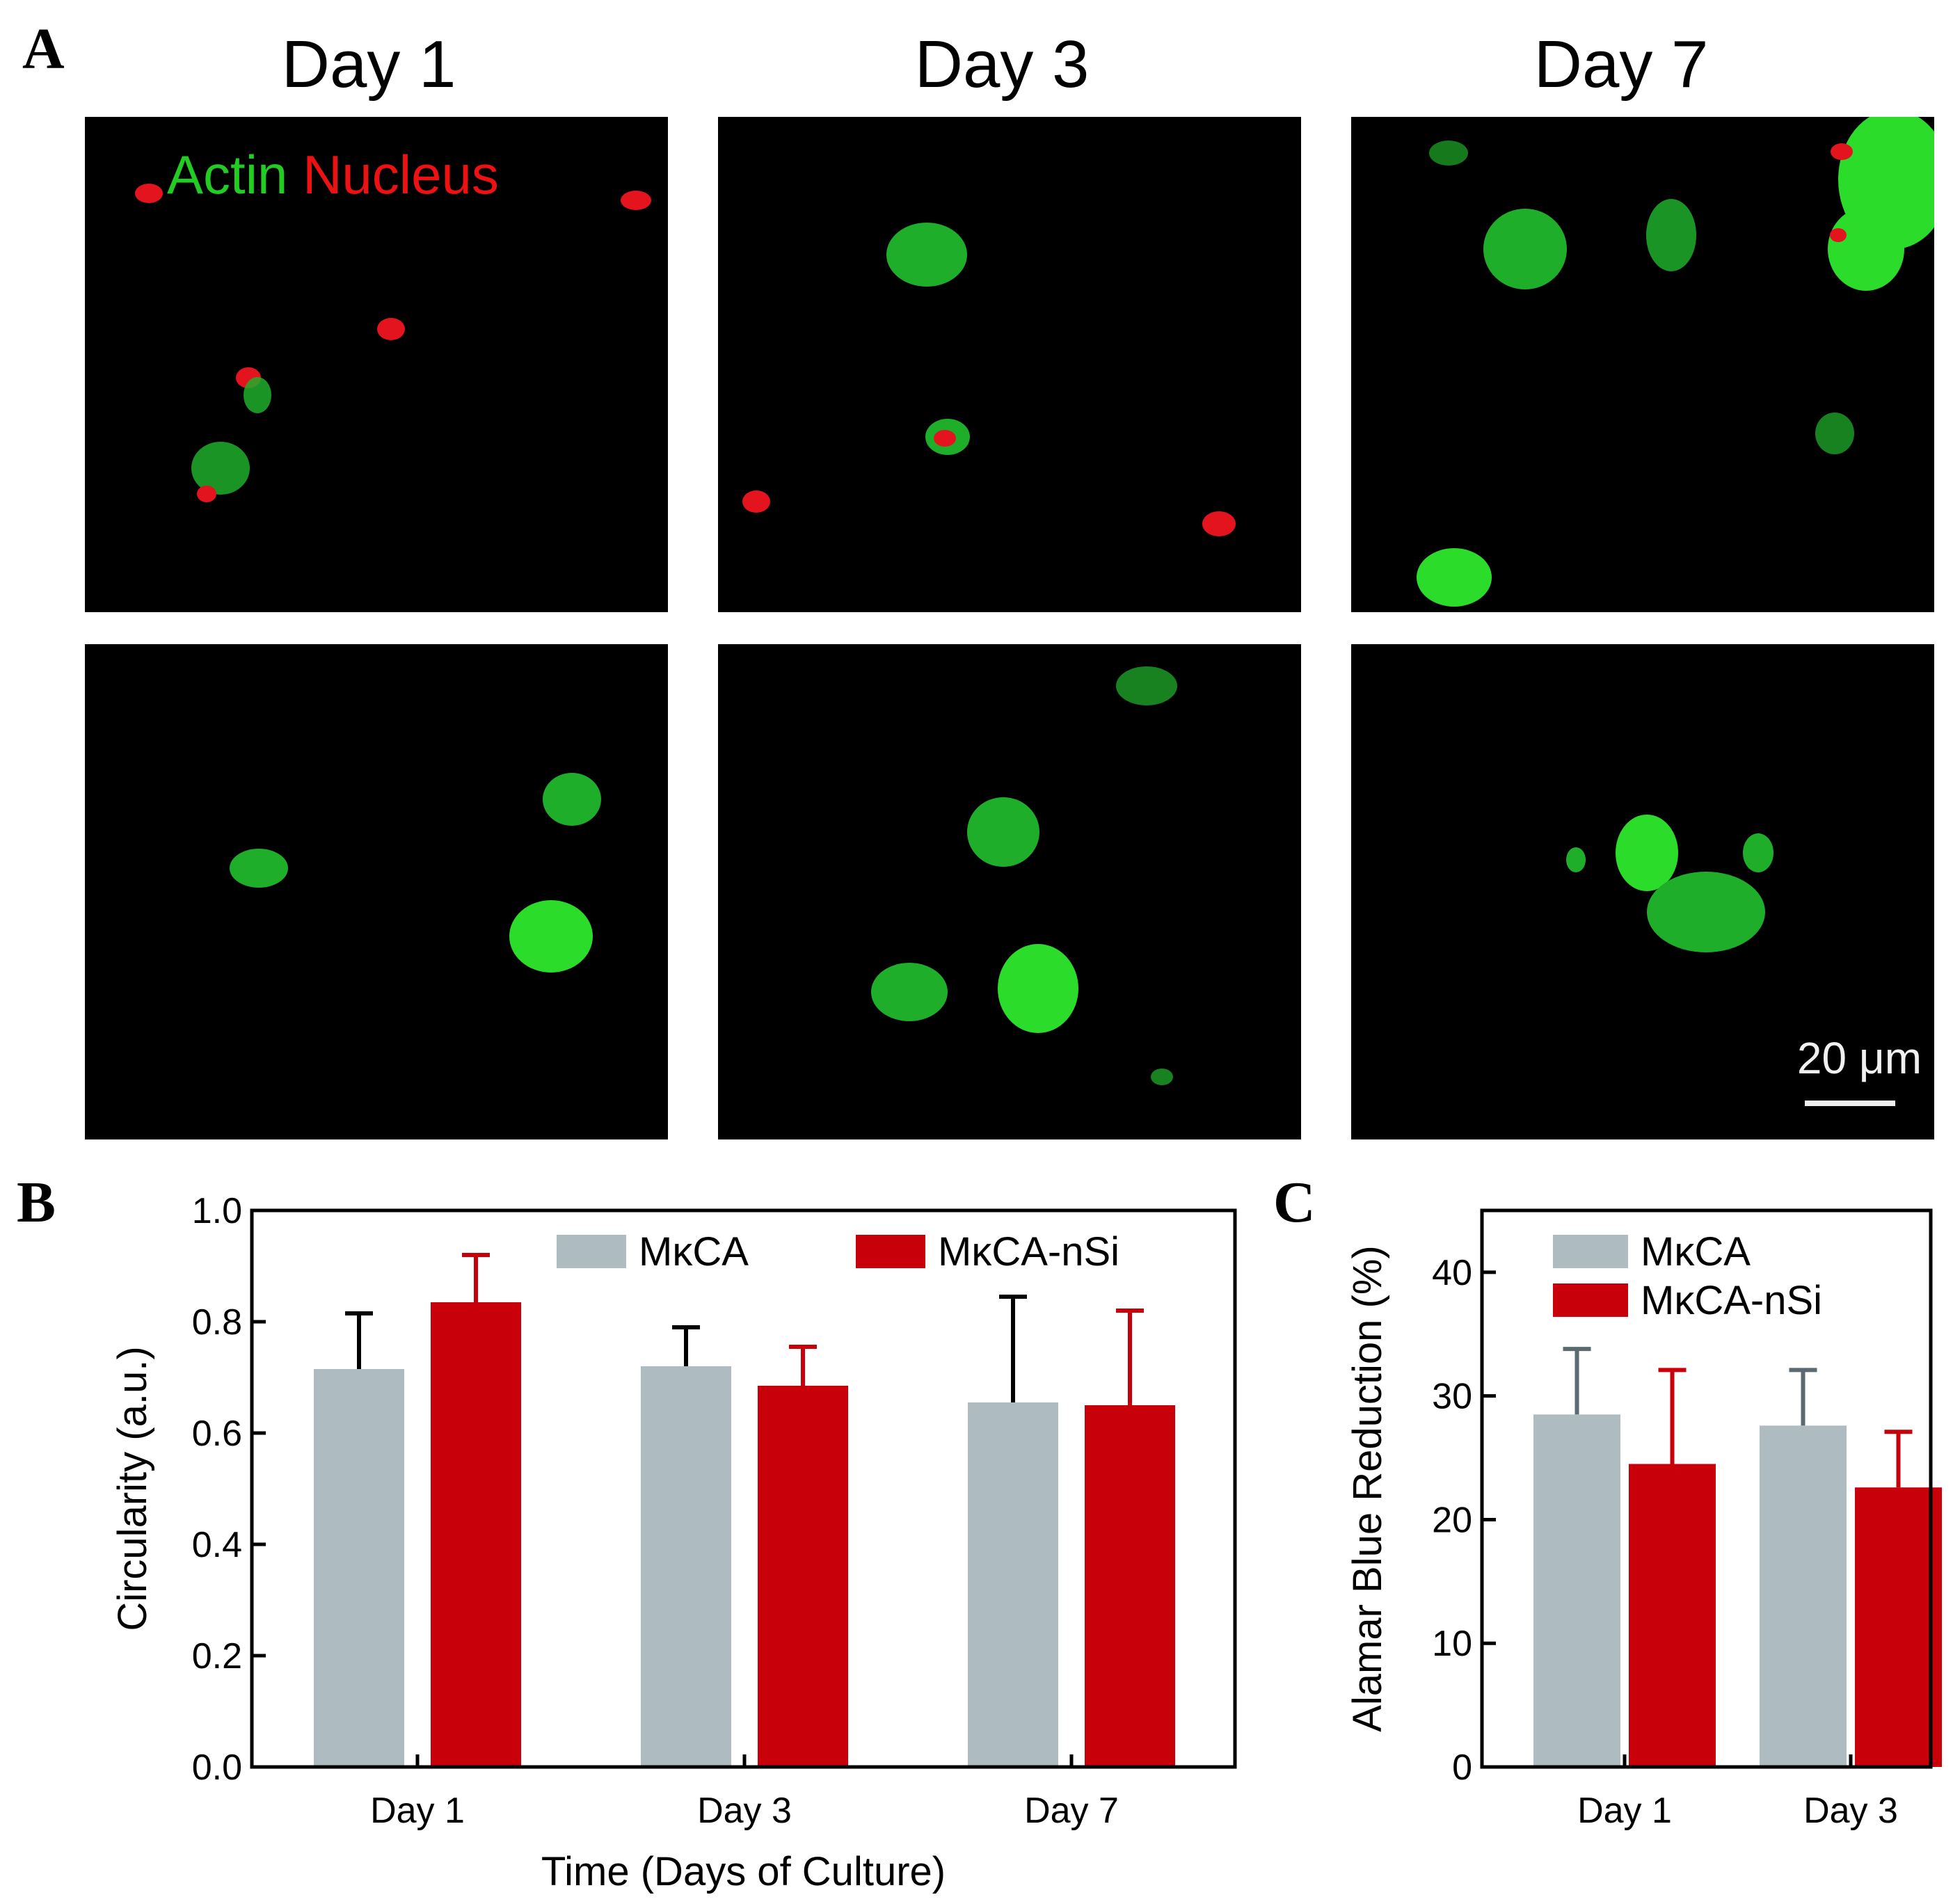 The image size is (1953, 1904). What do you see at coordinates (1452, 1644) in the screenshot?
I see `c-y-tick-label: 10` at bounding box center [1452, 1644].